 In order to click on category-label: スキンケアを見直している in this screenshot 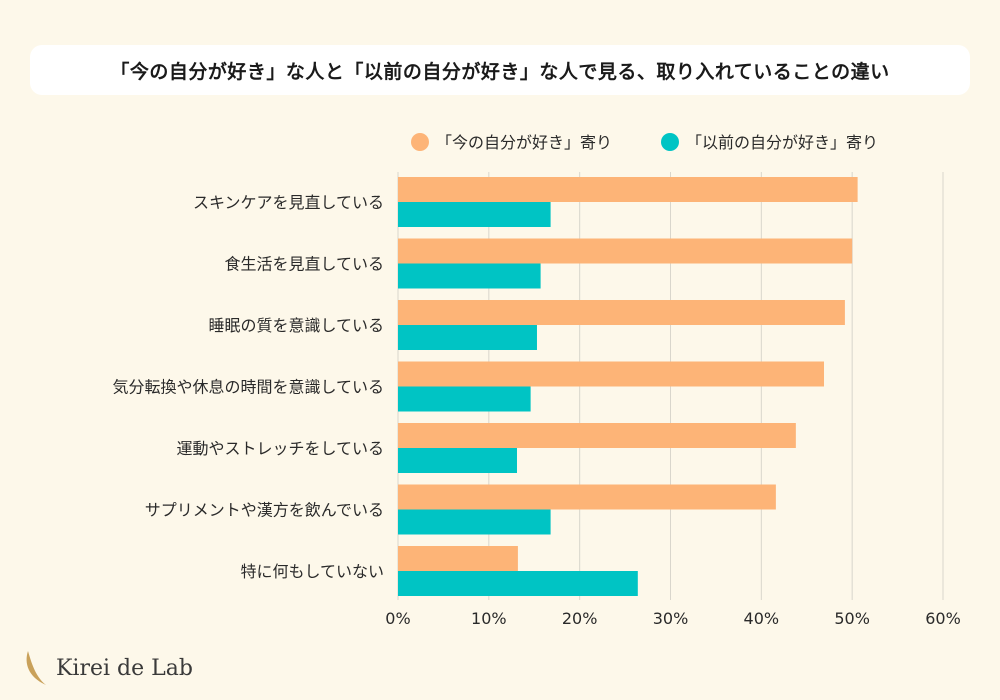, I will do `click(288, 202)`.